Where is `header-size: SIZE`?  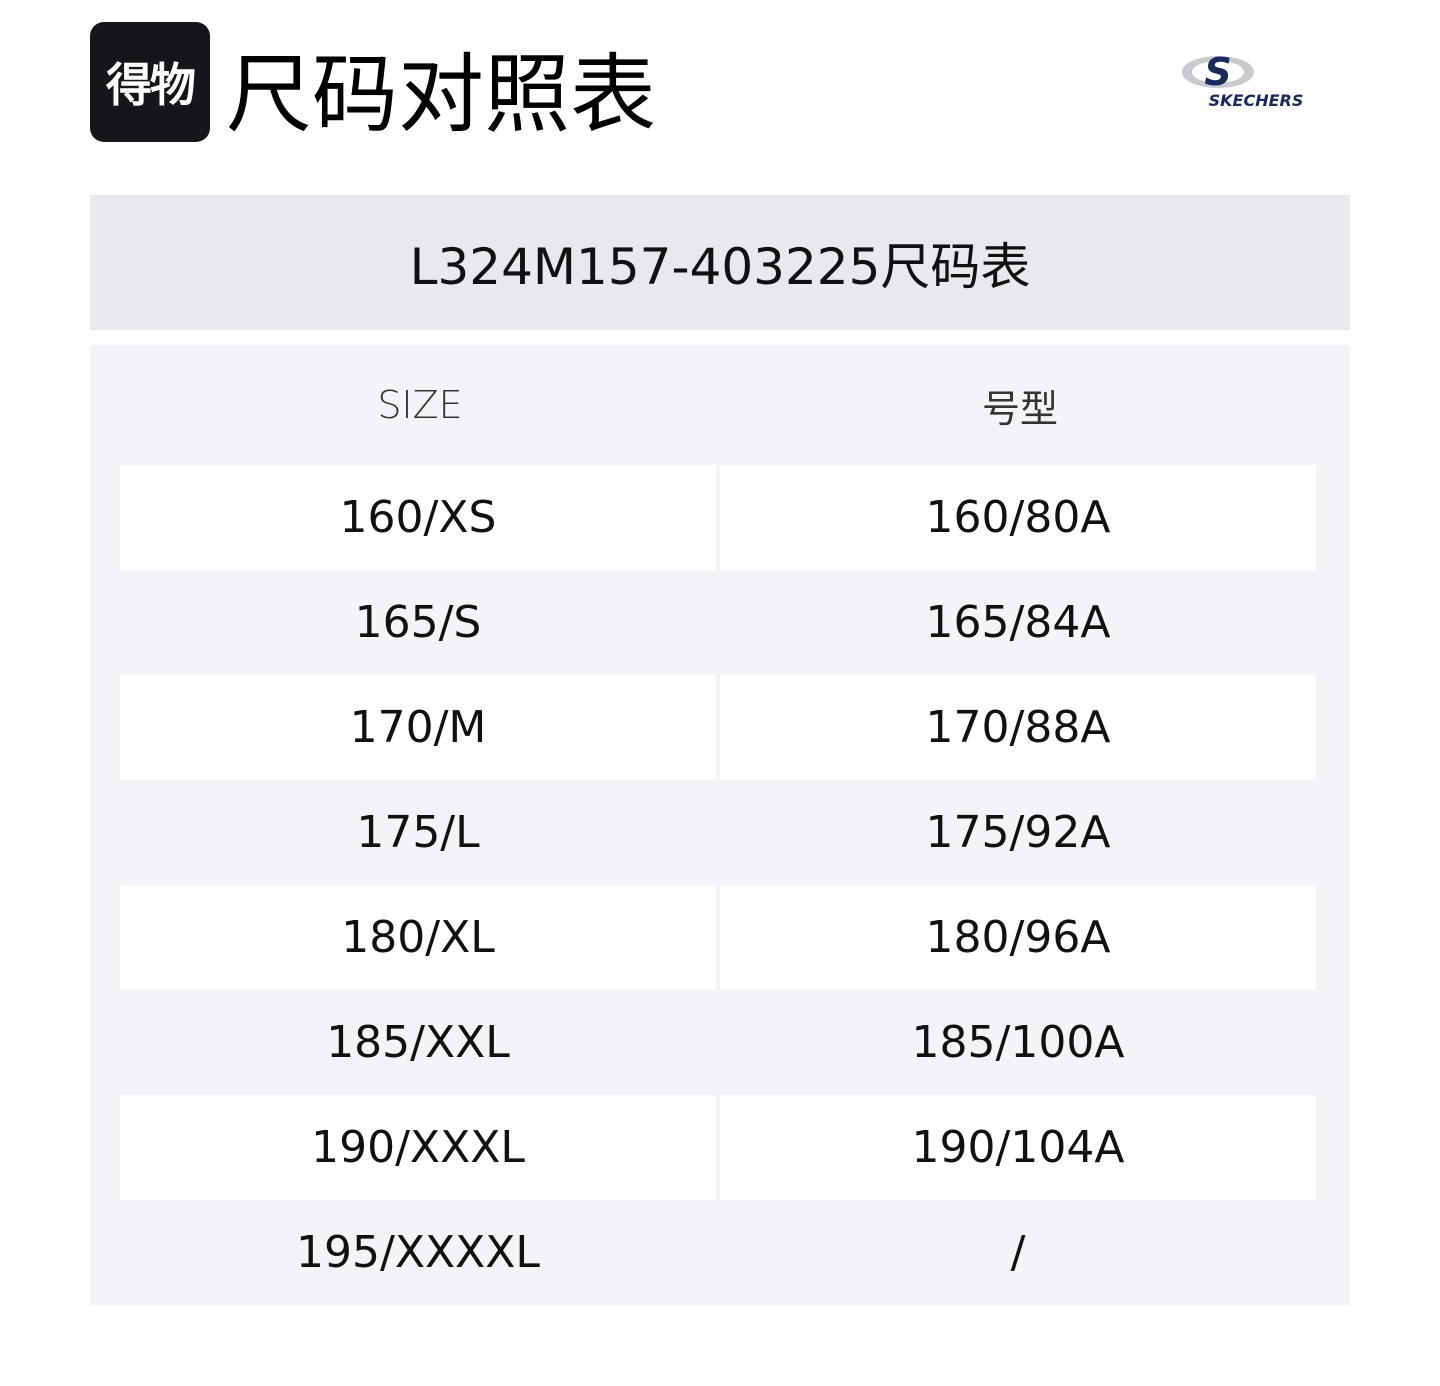
header-size: SIZE is located at coordinates (420, 405).